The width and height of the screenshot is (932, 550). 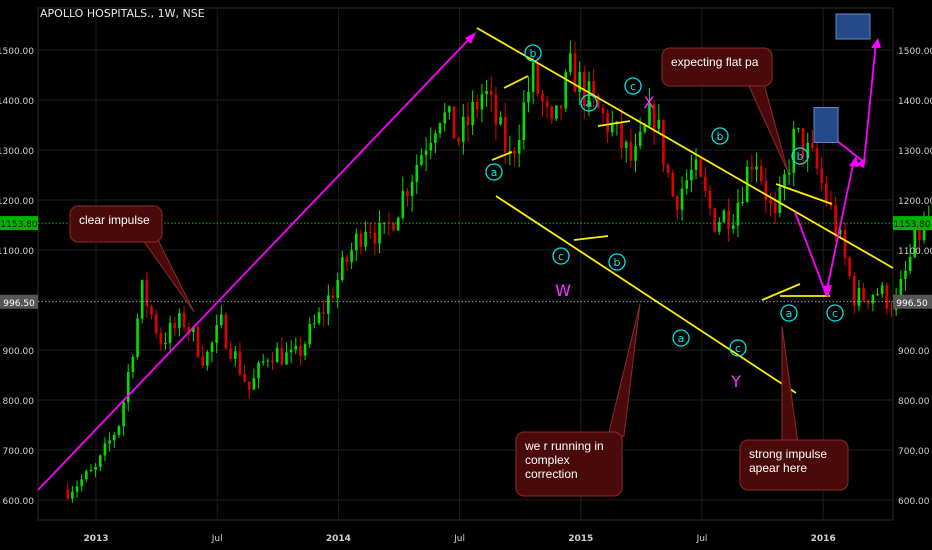 What do you see at coordinates (19, 352) in the screenshot?
I see `y-tick-label-left: 900.00` at bounding box center [19, 352].